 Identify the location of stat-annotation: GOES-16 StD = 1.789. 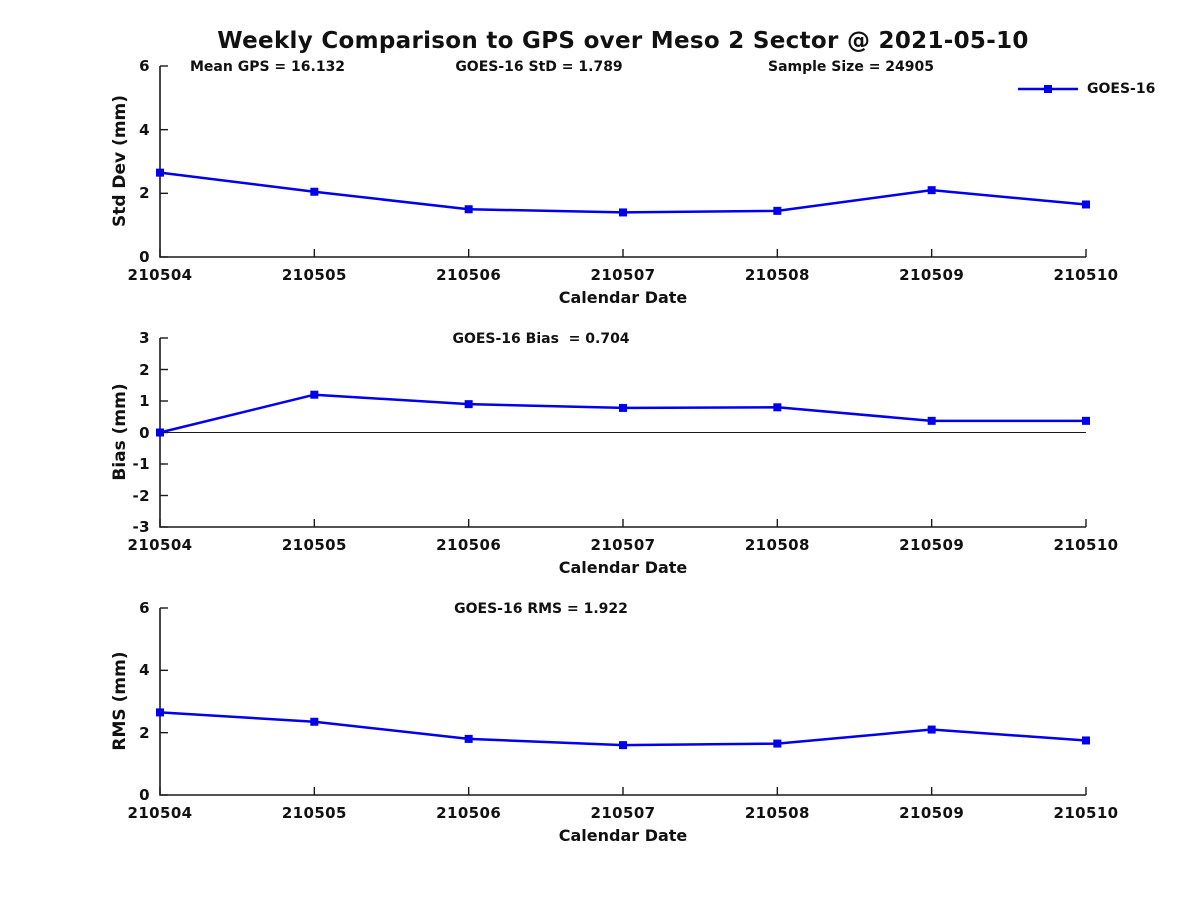
(539, 67).